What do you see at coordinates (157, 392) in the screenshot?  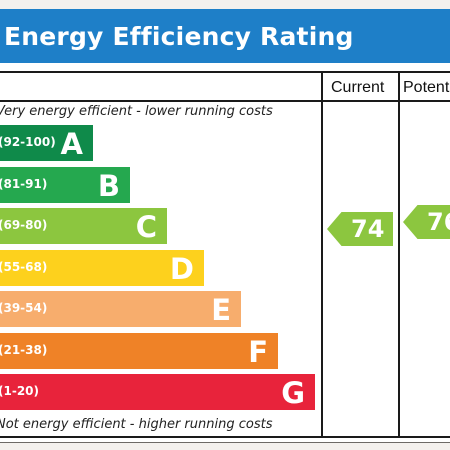 I see `band-g: (1-20) G` at bounding box center [157, 392].